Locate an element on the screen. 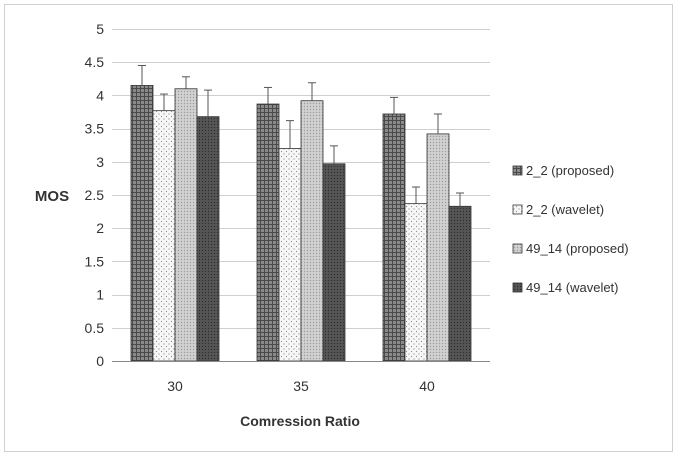 This screenshot has width=677, height=461. legend-item: 49_14 (wavelet) is located at coordinates (565, 287).